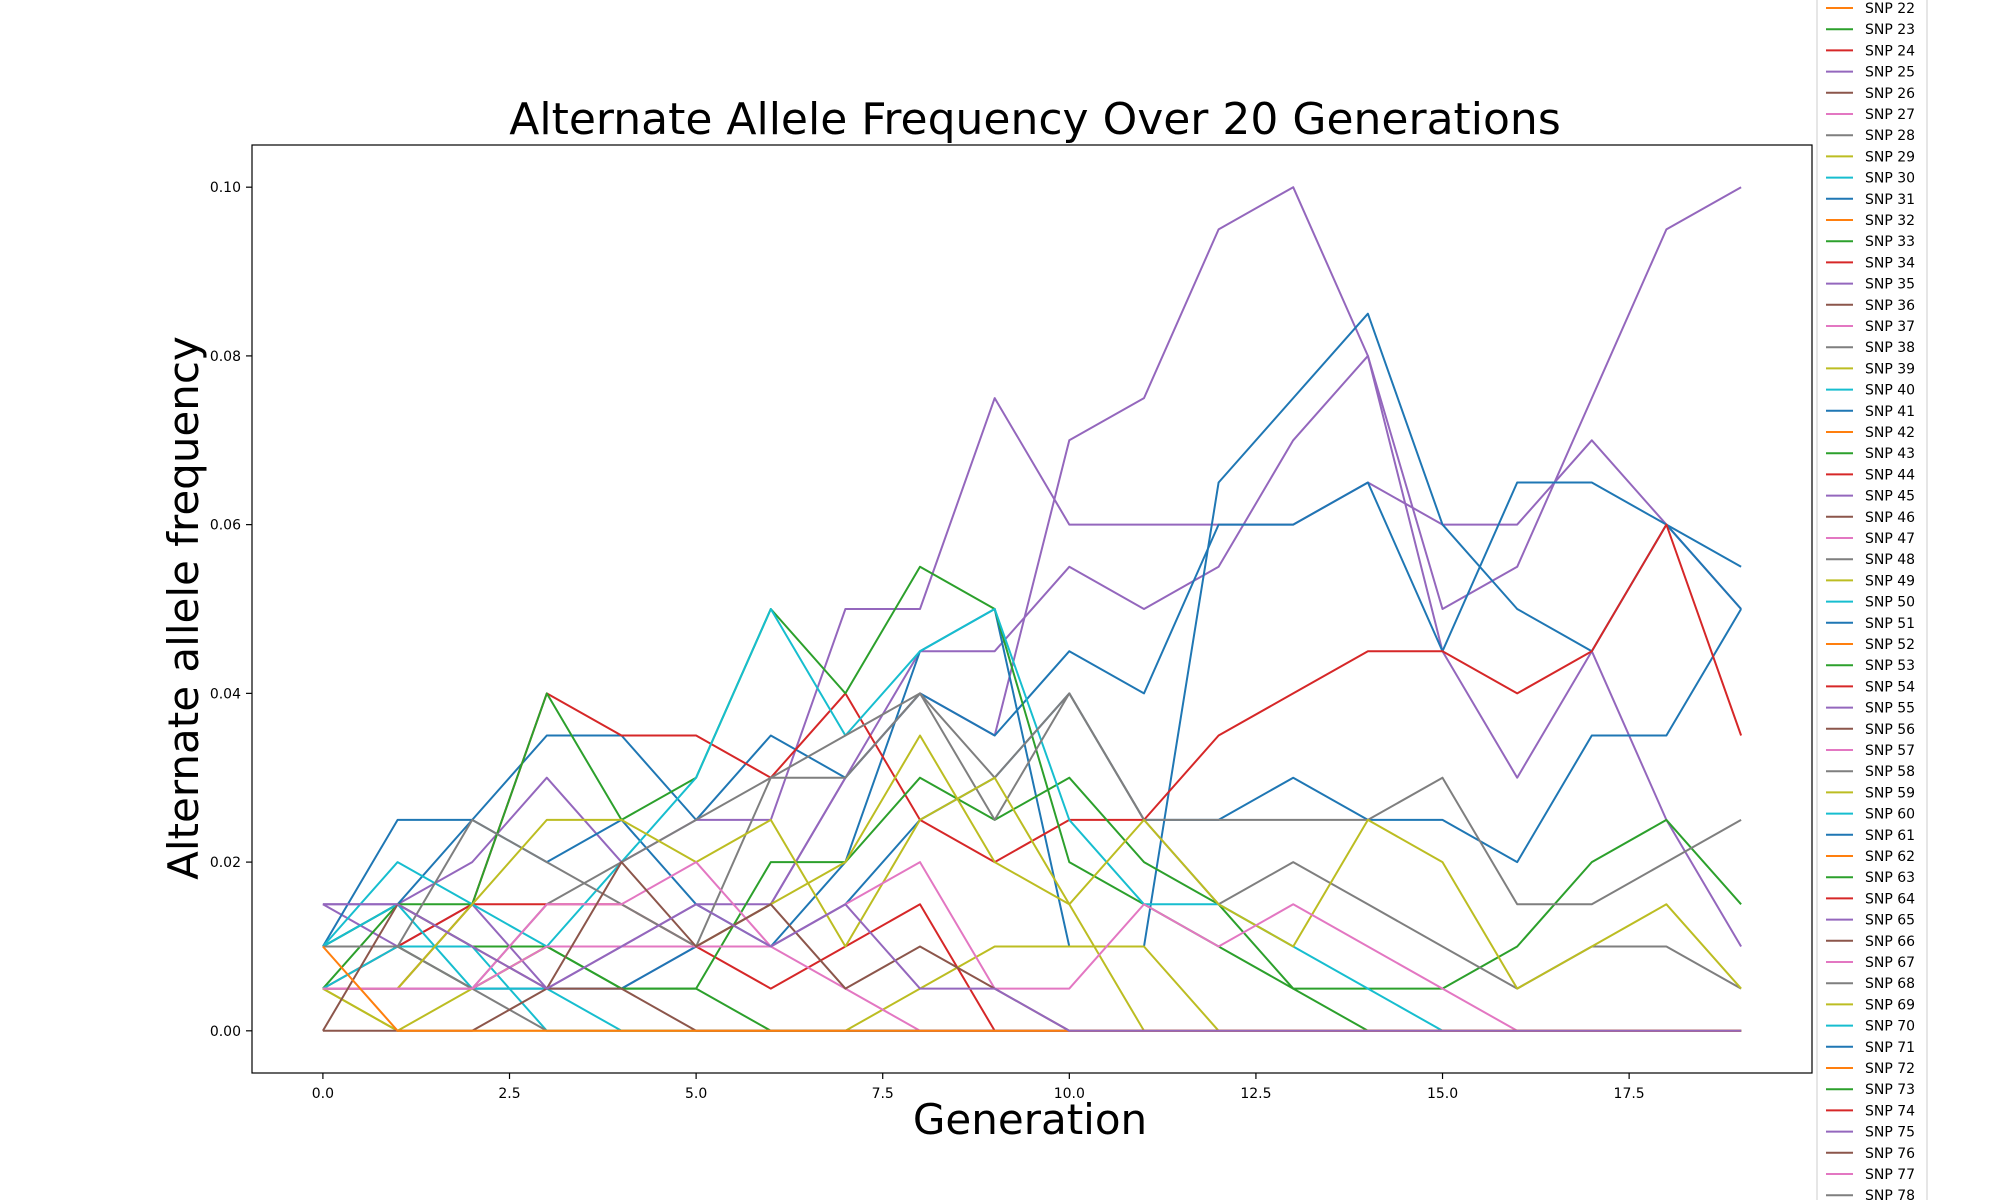  I want to click on legend-label: SNP 77, so click(1890, 1175).